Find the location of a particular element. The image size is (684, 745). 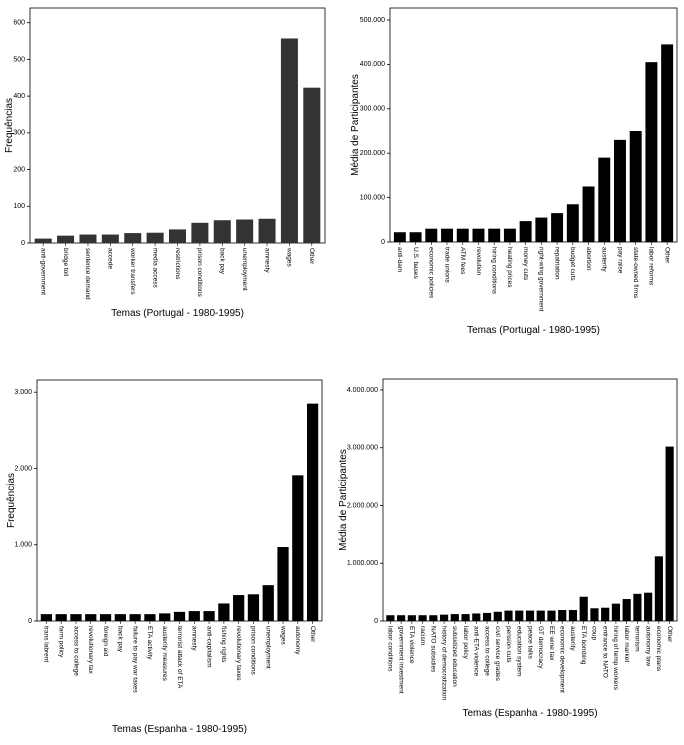

x-tick-label: entrance to NATO is located at coordinates (604, 652).